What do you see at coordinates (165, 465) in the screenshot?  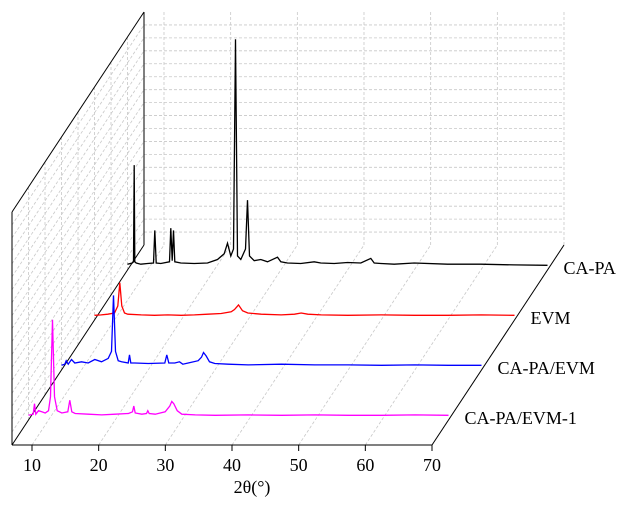 I see `x-tick-label: 30` at bounding box center [165, 465].